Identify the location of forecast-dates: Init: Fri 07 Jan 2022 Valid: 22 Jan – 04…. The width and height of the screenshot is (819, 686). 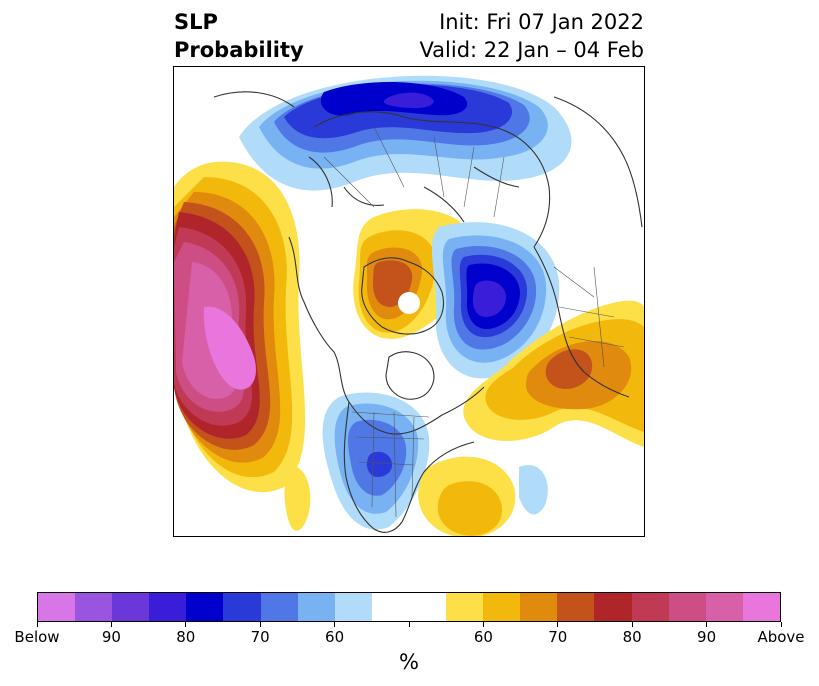
(531, 36).